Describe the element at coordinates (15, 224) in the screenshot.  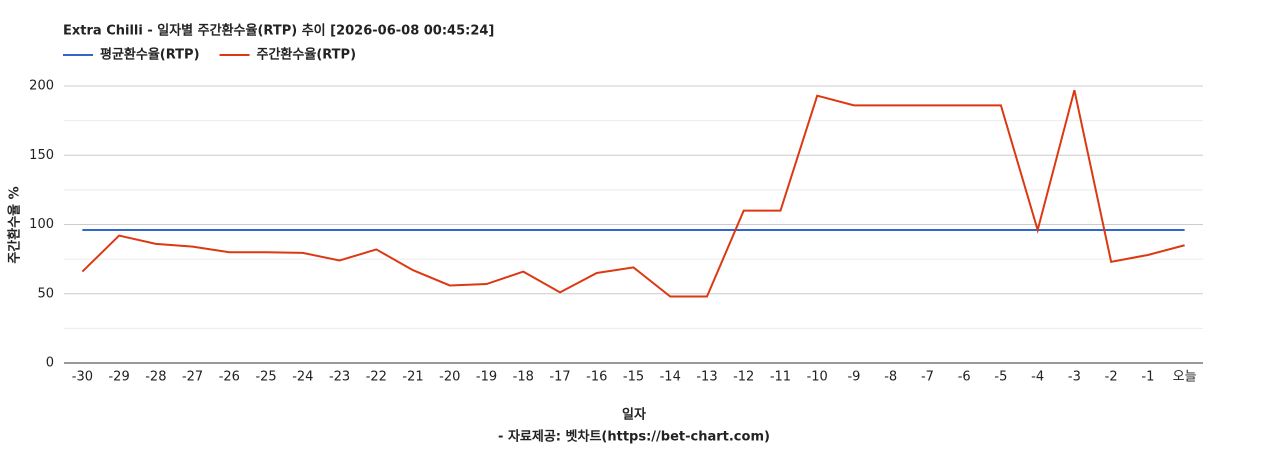
I see `y-axis-label: 주간환수율 %` at that location.